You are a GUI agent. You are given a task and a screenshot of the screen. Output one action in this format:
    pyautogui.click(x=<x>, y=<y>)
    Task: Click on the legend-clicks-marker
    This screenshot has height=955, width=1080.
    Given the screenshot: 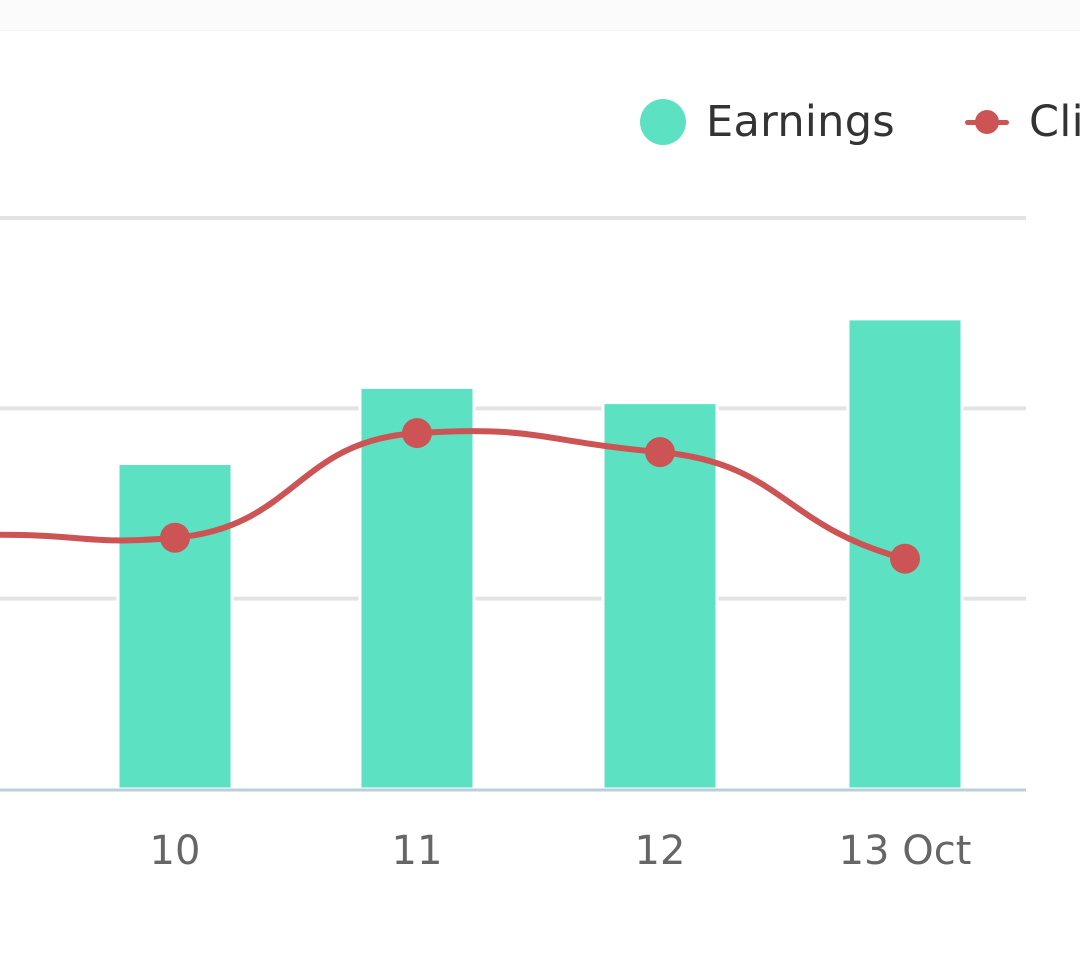 What is the action you would take?
    pyautogui.click(x=987, y=122)
    